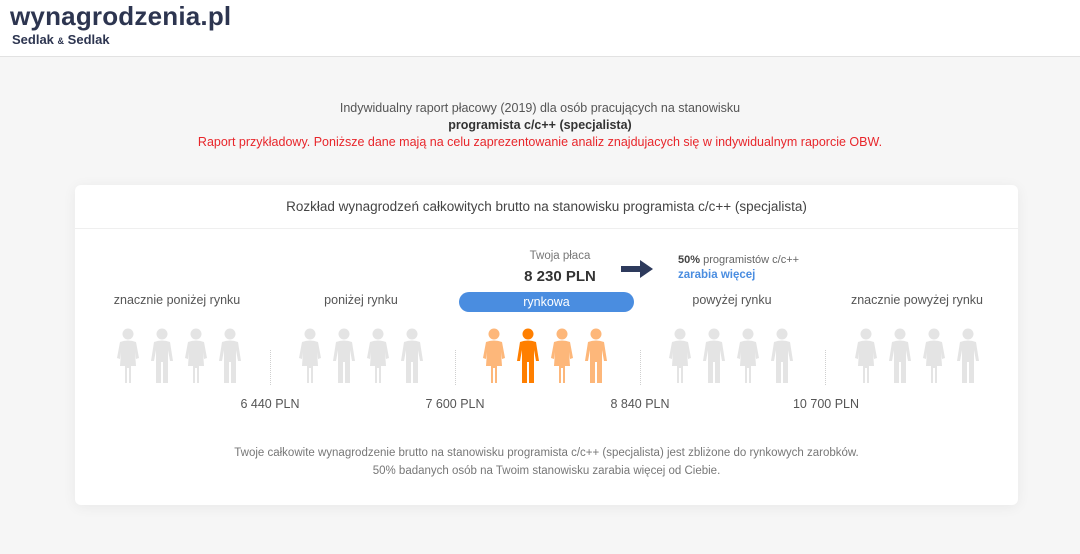  What do you see at coordinates (179, 356) in the screenshot?
I see `people-group-far-below` at bounding box center [179, 356].